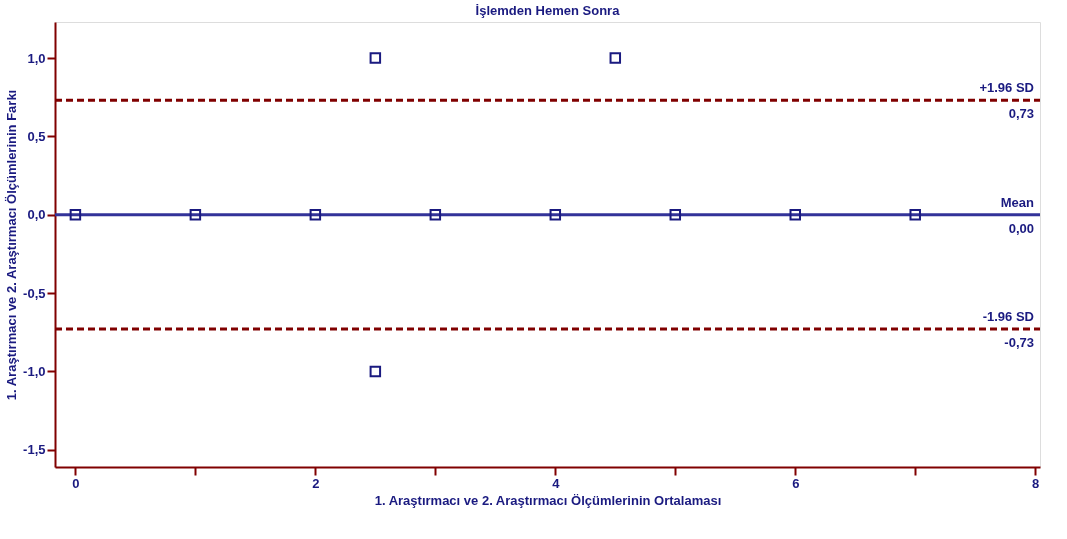 This screenshot has width=1067, height=539. What do you see at coordinates (34, 371) in the screenshot?
I see `y-tick-label: -1,0` at bounding box center [34, 371].